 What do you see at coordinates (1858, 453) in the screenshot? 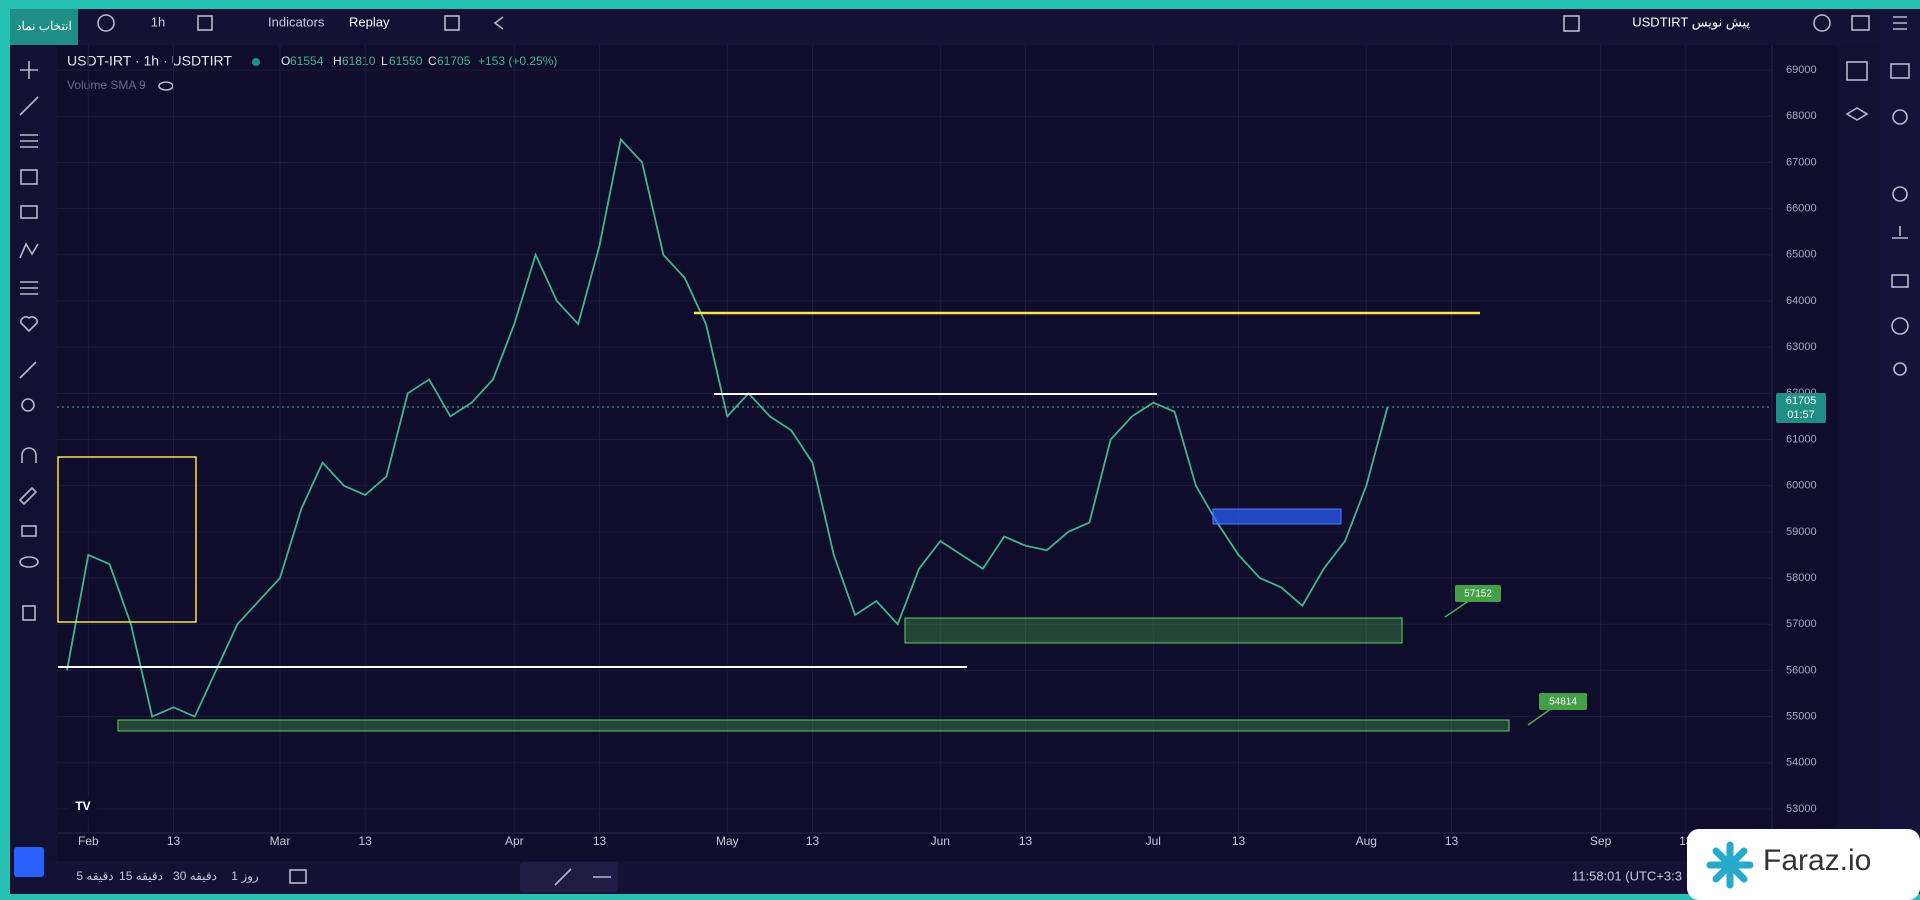
I see `tool-column` at bounding box center [1858, 453].